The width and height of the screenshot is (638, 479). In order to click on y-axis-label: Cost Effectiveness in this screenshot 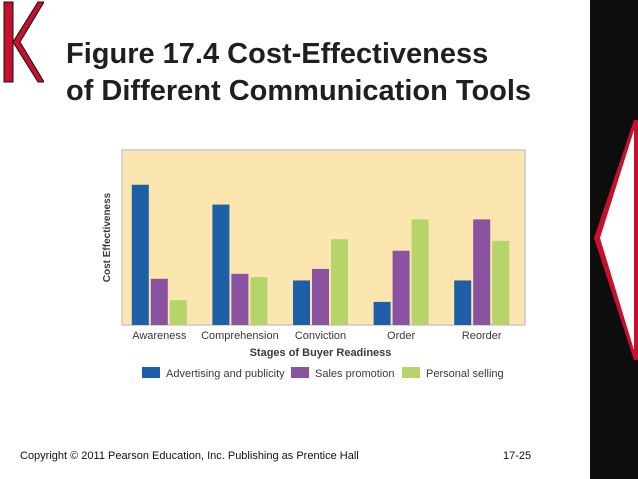, I will do `click(107, 237)`.